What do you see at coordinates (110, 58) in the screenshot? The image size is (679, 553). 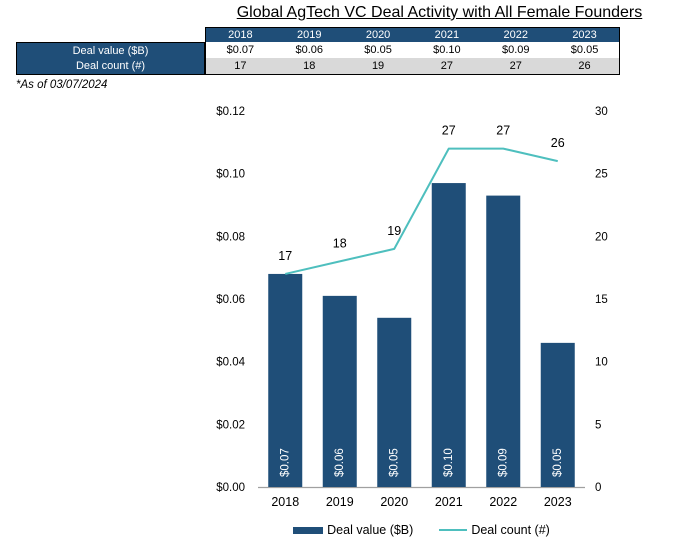 I see `table-row-labels: Deal value ($B) Deal count (#)` at bounding box center [110, 58].